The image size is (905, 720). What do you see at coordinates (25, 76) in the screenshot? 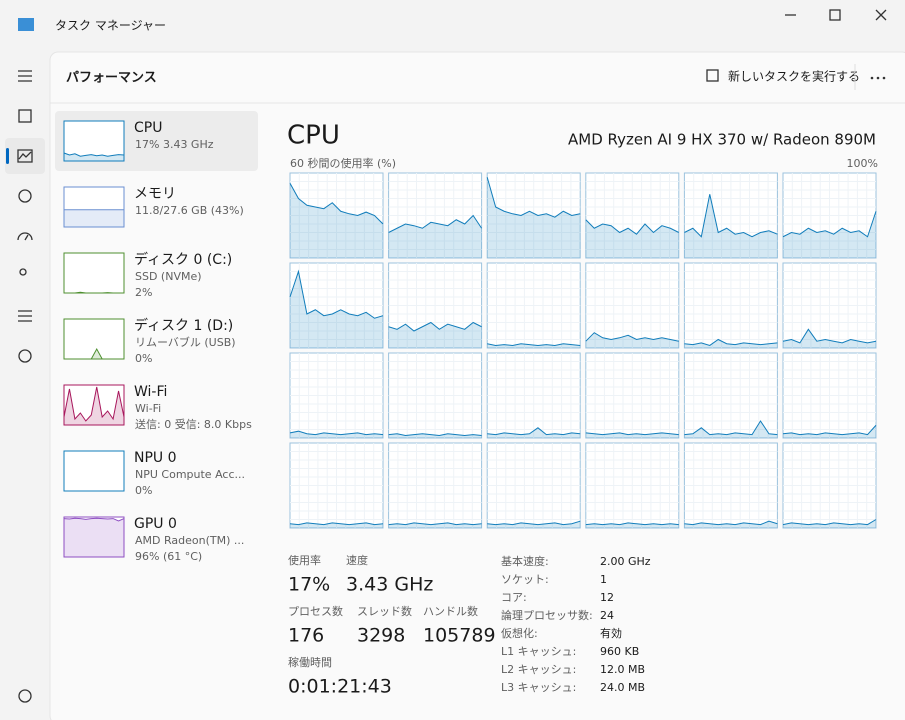
I see `menu-button` at bounding box center [25, 76].